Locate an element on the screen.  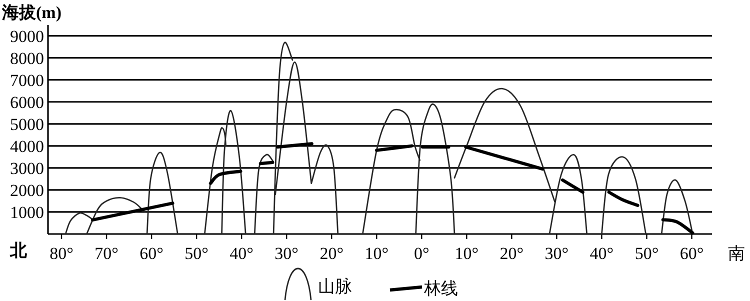
y-axis-title: 海拔(m) is located at coordinates (31, 12).